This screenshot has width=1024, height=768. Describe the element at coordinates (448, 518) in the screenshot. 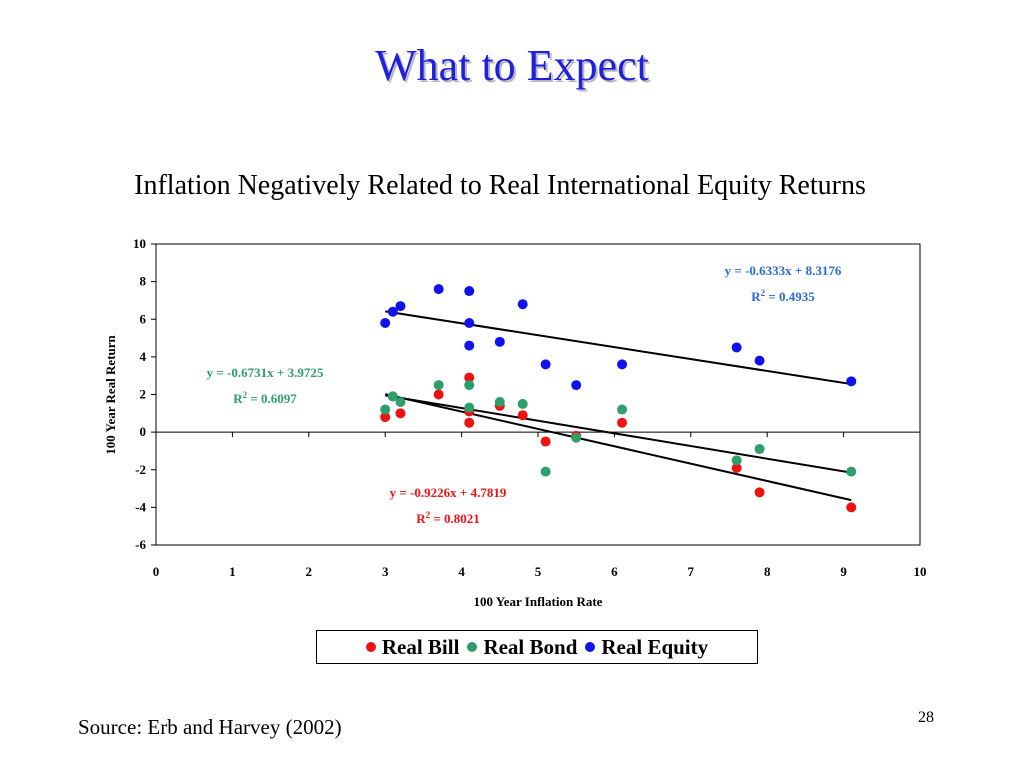

I see `bill-r2: R2 = 0.8021` at that location.